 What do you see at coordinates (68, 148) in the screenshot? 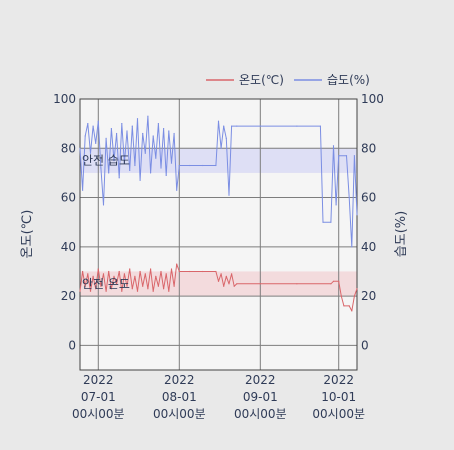
I see `left-tick-label: 80` at bounding box center [68, 148].